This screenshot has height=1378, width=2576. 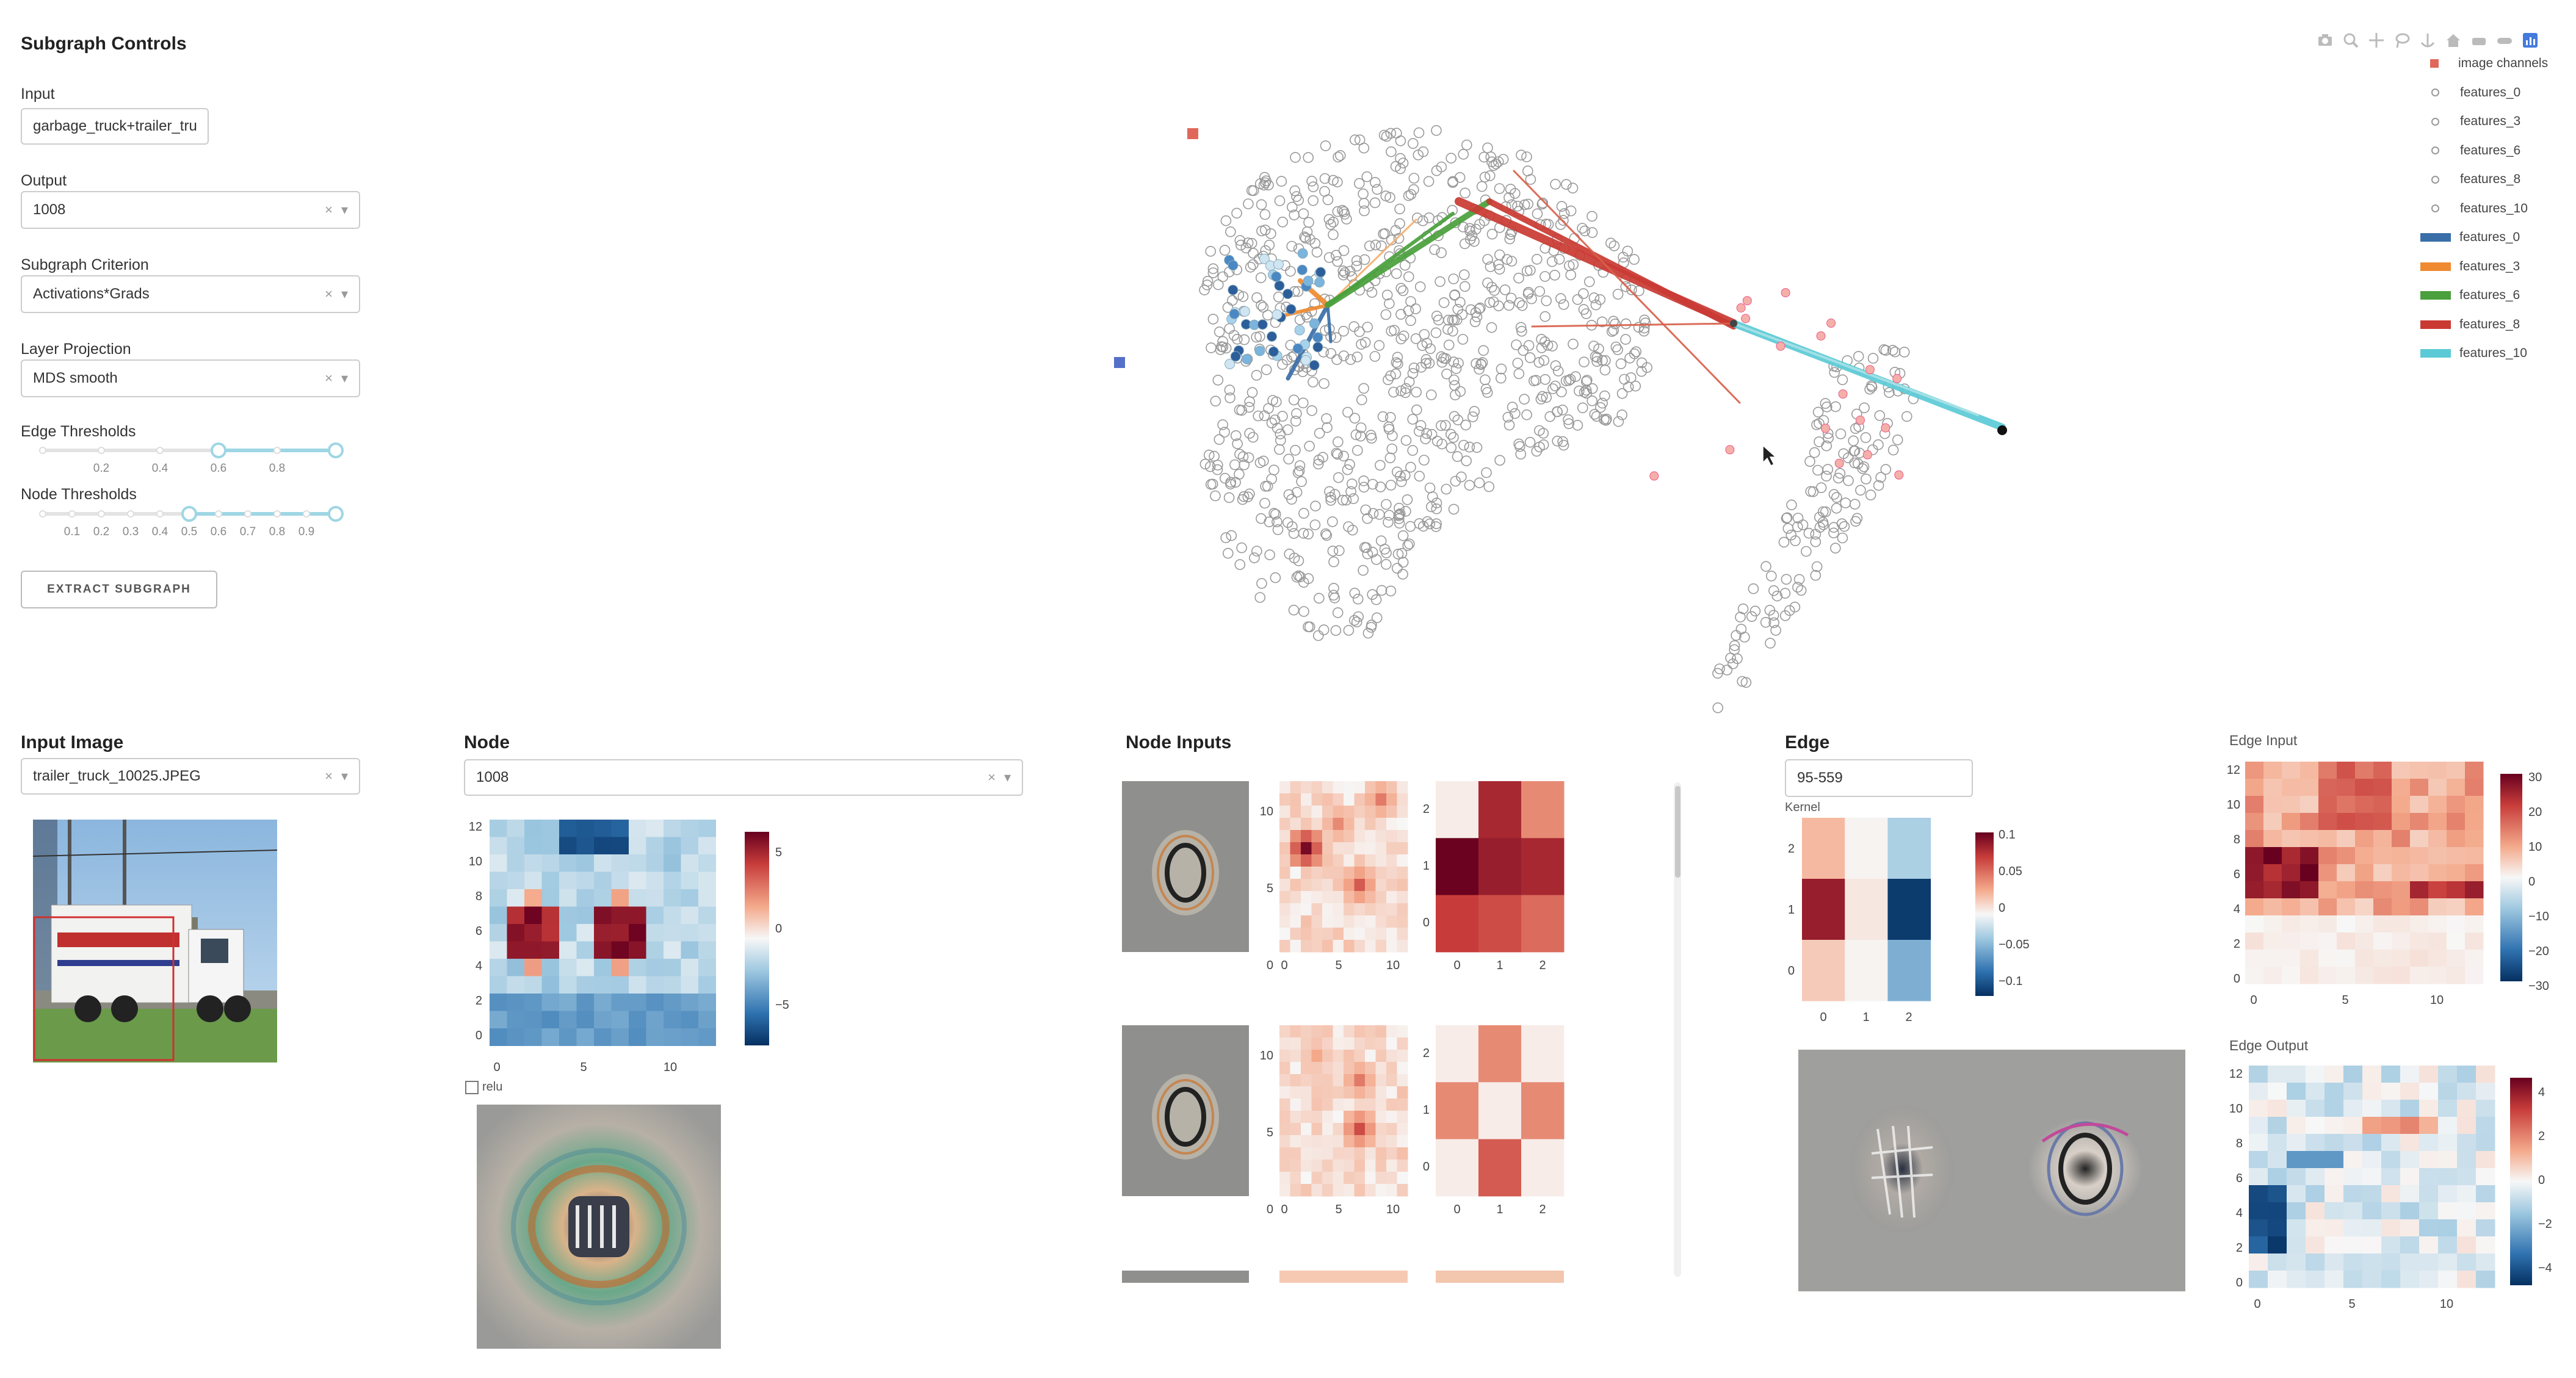 I want to click on graph-edge, so click(x=1371, y=262).